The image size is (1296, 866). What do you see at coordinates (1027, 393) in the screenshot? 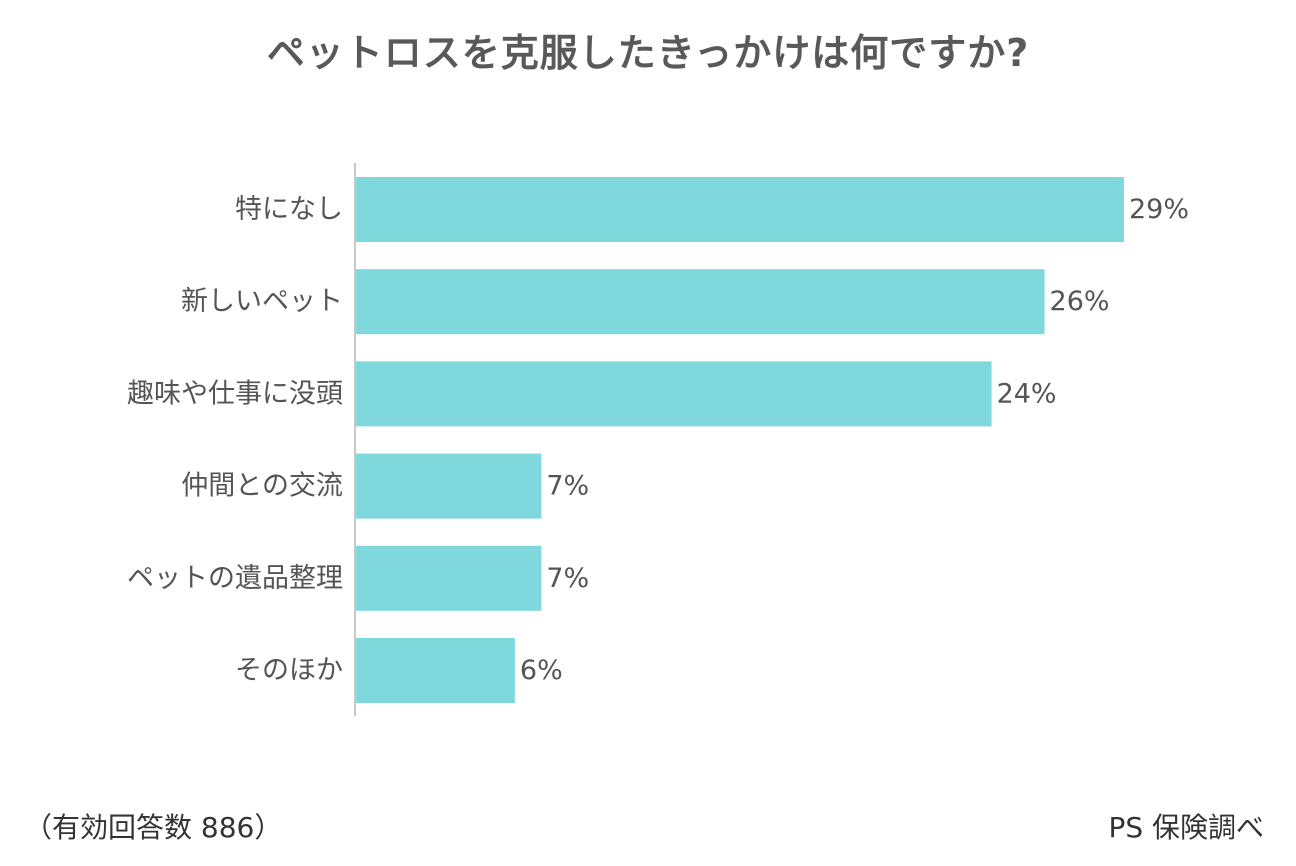
I see `value-label: 24%` at bounding box center [1027, 393].